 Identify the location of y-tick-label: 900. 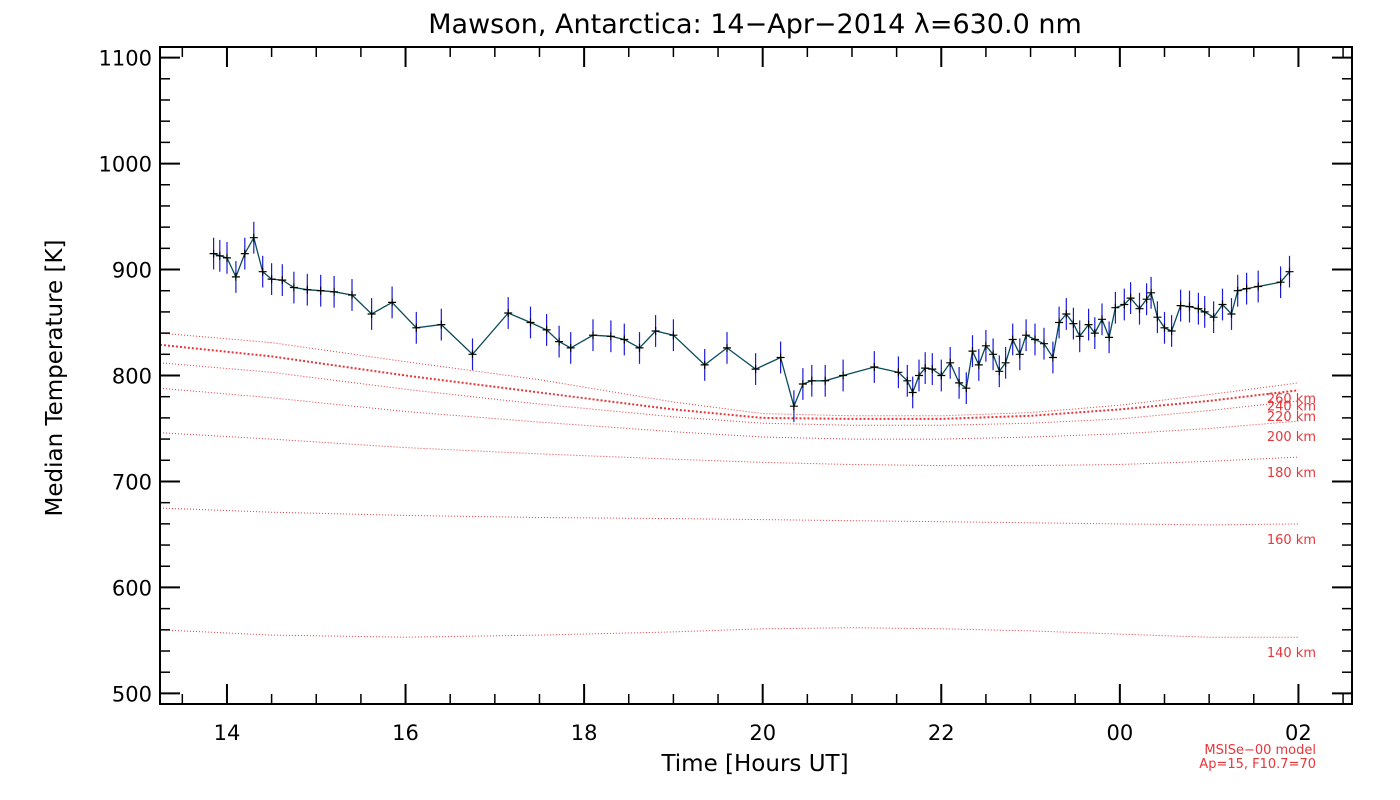
(132, 271).